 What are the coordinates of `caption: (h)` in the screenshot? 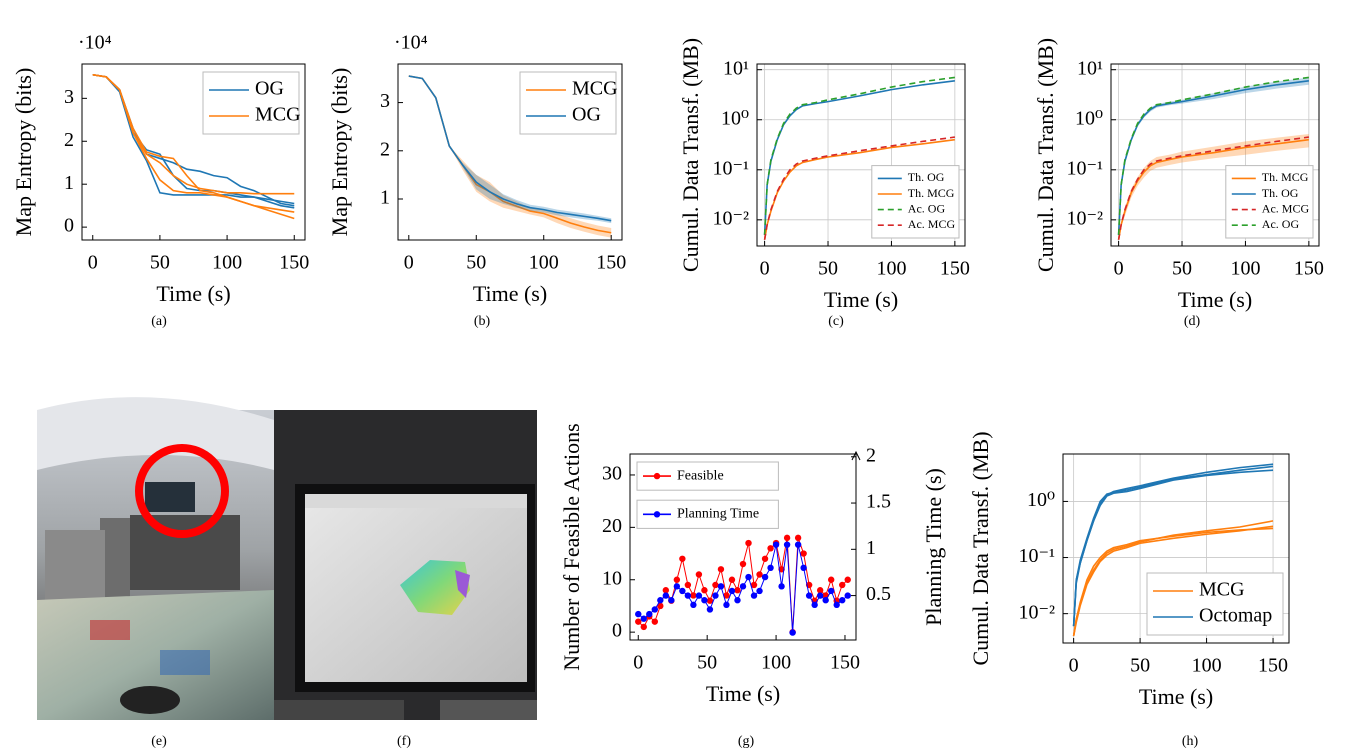 It's located at (1190, 741).